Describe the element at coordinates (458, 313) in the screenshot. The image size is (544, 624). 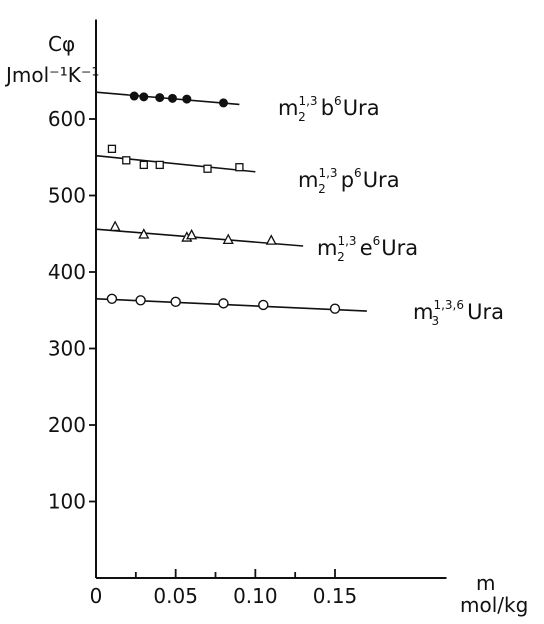
I see `series-label: m1,3,6 3 Ura` at that location.